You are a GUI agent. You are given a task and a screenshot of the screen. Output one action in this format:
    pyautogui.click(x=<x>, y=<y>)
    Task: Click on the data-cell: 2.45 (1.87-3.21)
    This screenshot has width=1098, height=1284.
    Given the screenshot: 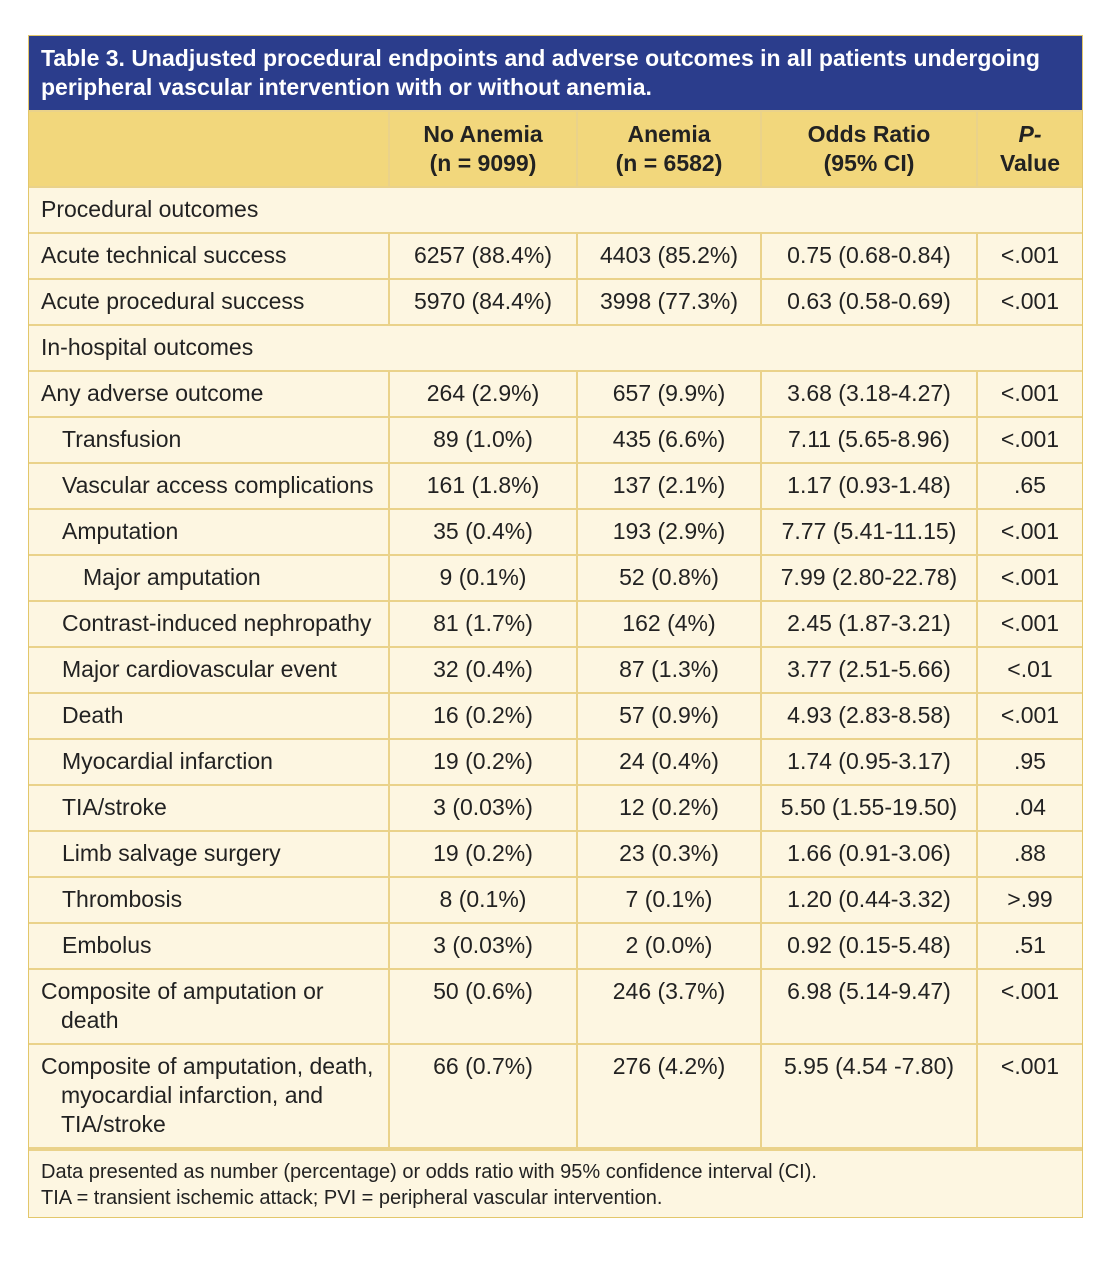 What is the action you would take?
    pyautogui.click(x=869, y=624)
    